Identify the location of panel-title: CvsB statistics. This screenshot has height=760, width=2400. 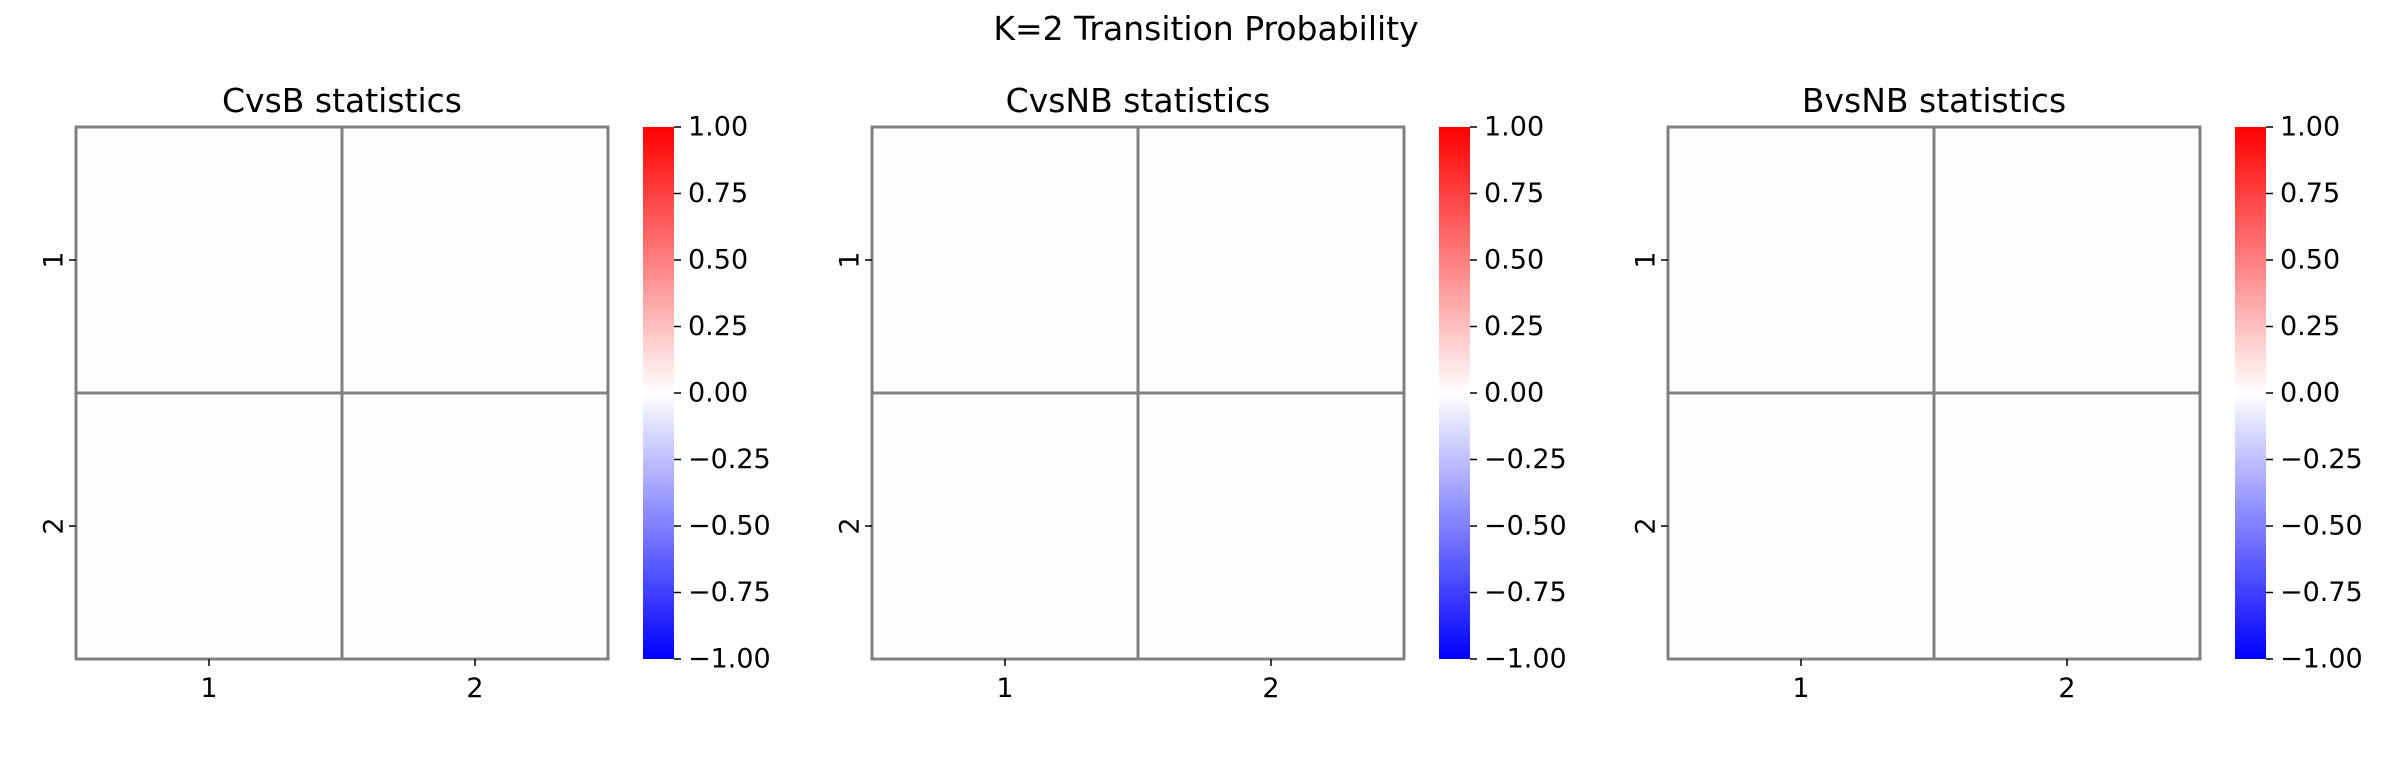
(342, 100).